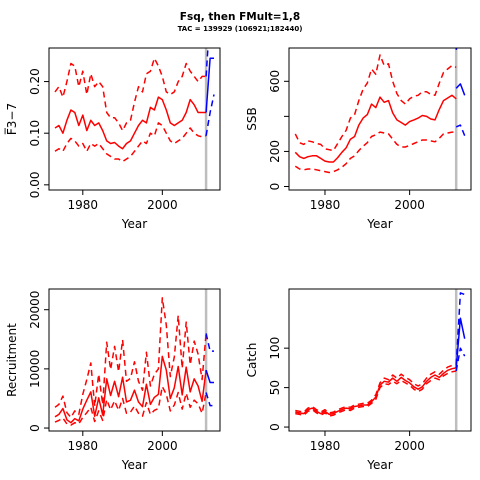 The height and width of the screenshot is (480, 480). I want to click on fbar-y-axis-label: F̅3−7, so click(11, 119).